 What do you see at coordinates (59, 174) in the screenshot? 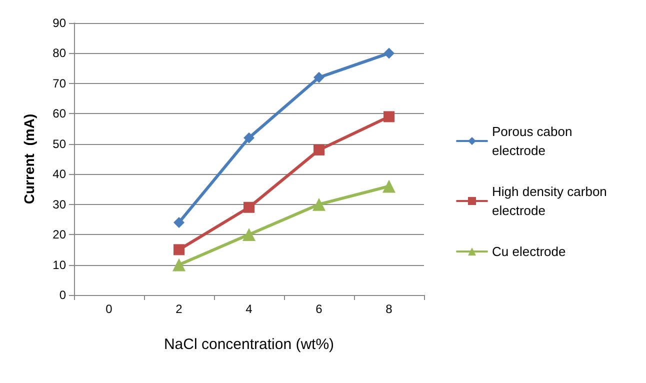
I see `y-tick-label: 40` at bounding box center [59, 174].